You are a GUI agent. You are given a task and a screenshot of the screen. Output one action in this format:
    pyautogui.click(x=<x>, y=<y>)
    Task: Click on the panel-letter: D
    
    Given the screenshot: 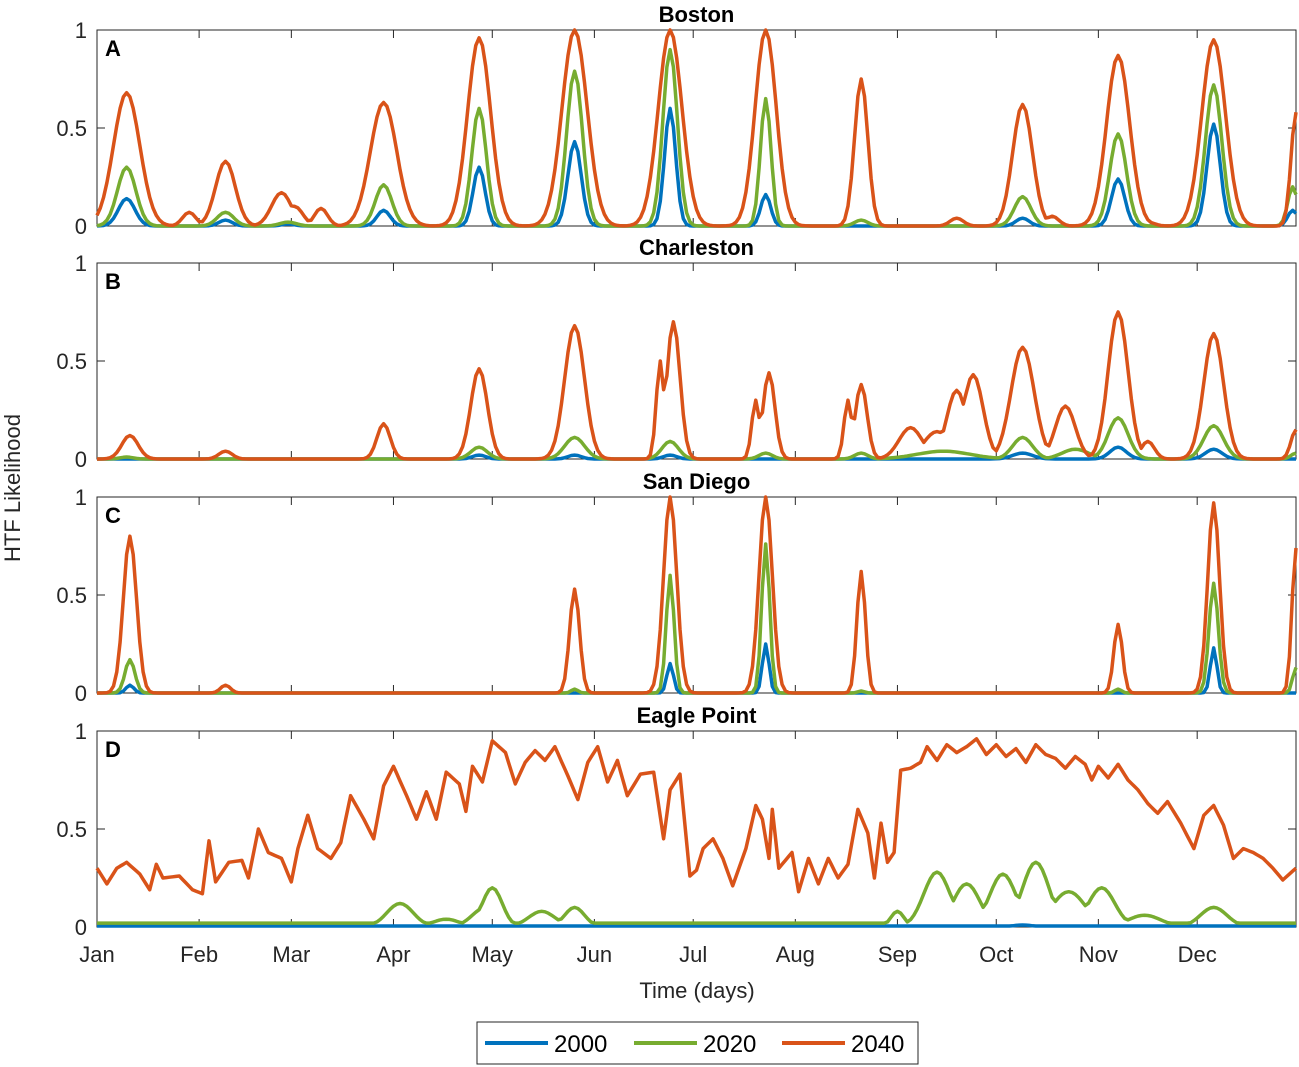 What is the action you would take?
    pyautogui.click(x=113, y=749)
    